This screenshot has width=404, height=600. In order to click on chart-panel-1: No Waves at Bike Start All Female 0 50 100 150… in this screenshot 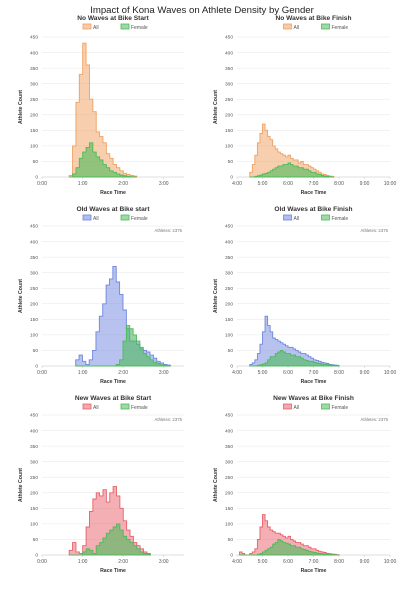, I will do `click(101, 105)`.